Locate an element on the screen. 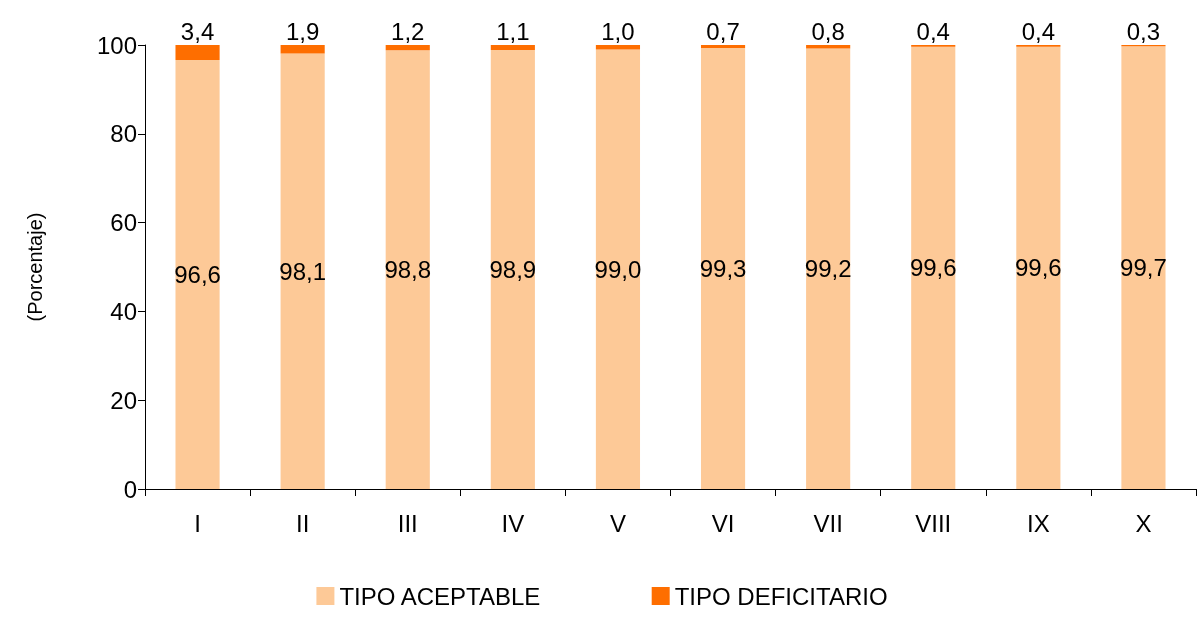 The width and height of the screenshot is (1204, 617). x-tick-label: I is located at coordinates (197, 523).